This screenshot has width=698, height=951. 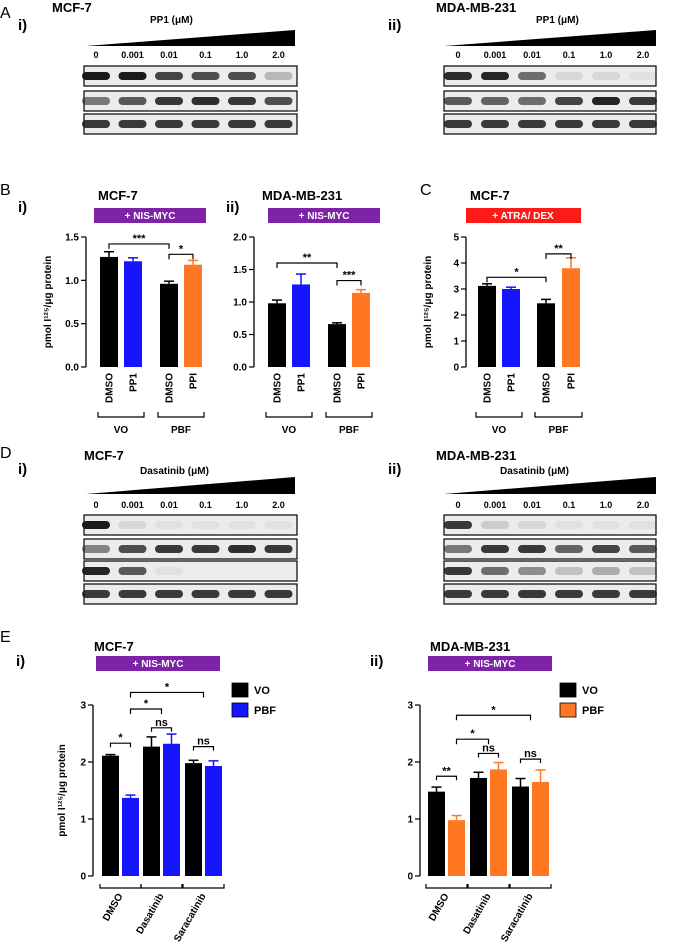 I want to click on group-label: PBF, so click(x=181, y=430).